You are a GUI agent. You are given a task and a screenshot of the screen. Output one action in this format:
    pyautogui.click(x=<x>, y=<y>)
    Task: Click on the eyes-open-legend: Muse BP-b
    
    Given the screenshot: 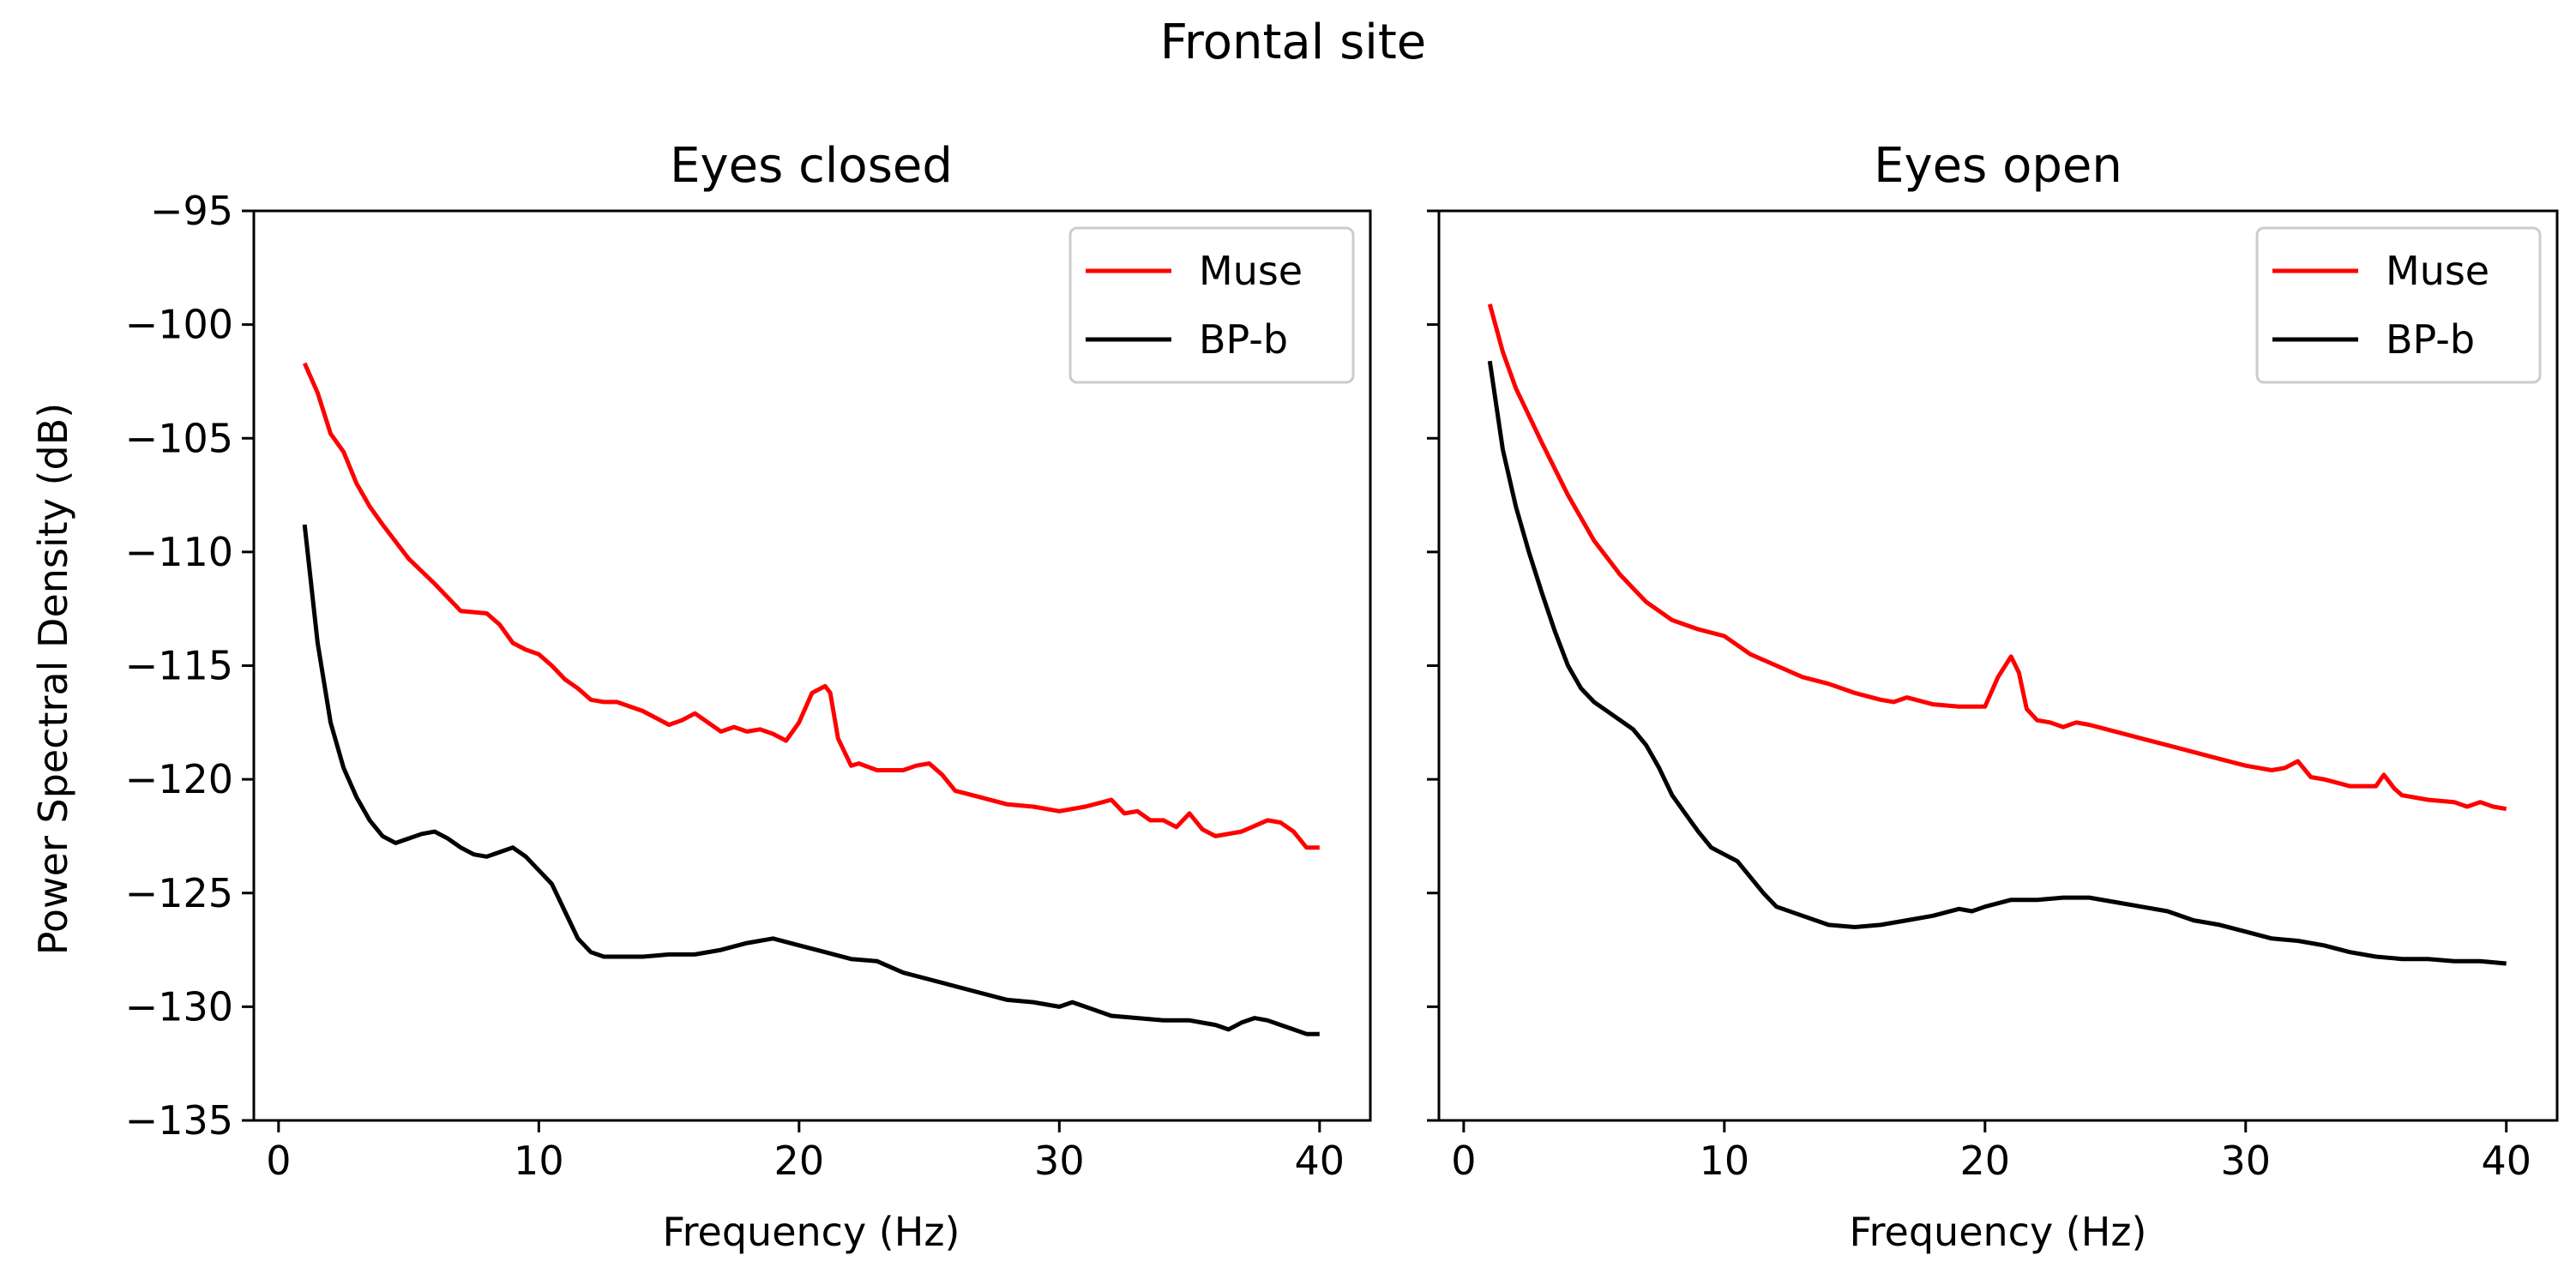 What is the action you would take?
    pyautogui.click(x=2398, y=305)
    